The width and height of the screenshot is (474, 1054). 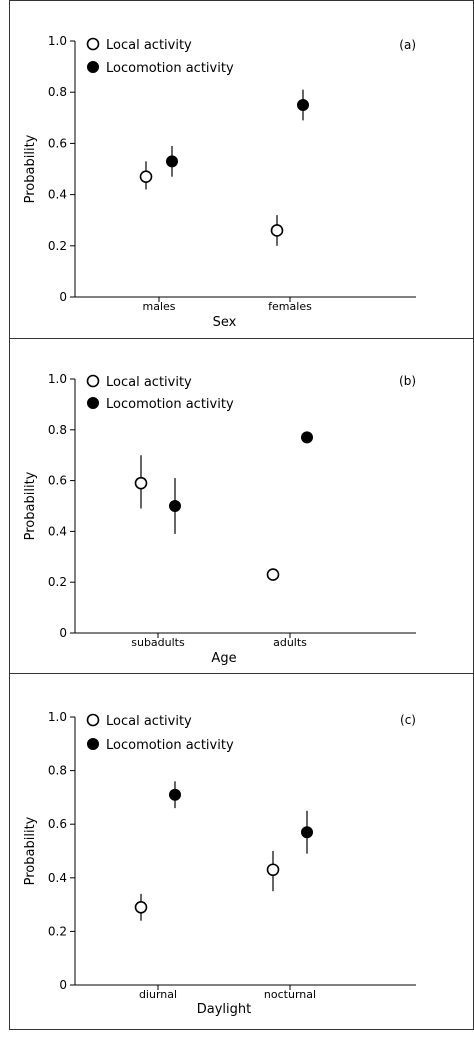 What do you see at coordinates (158, 306) in the screenshot?
I see `x-tick-label: males` at bounding box center [158, 306].